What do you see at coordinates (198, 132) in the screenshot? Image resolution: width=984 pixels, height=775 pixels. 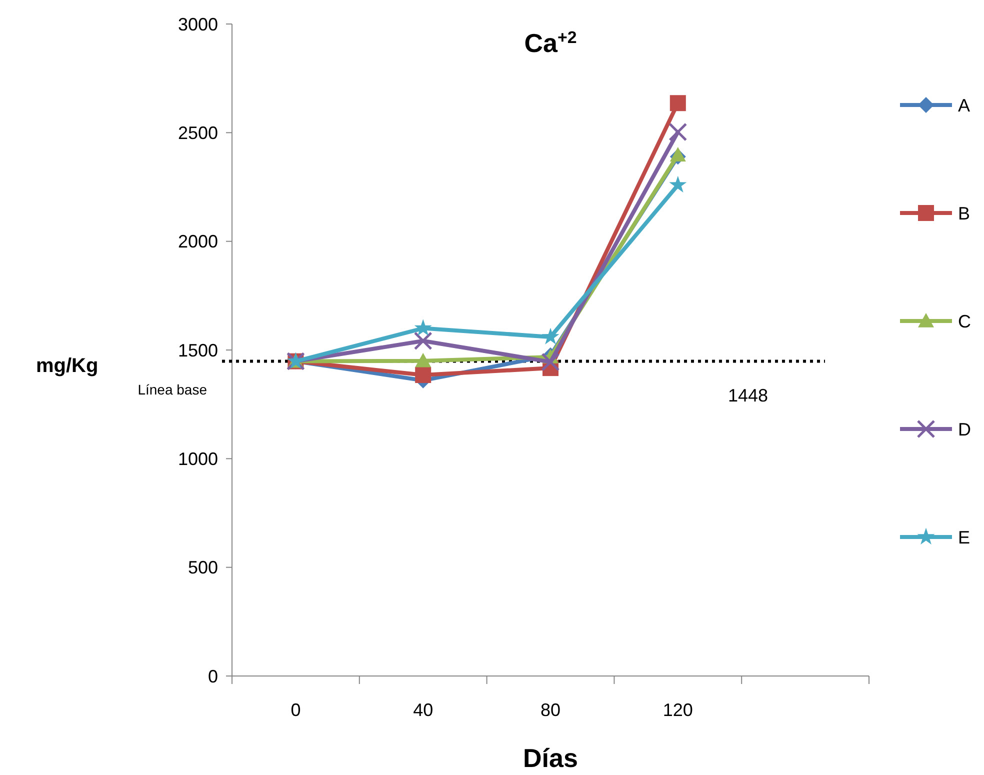 I see `y-tick-label: 2500` at bounding box center [198, 132].